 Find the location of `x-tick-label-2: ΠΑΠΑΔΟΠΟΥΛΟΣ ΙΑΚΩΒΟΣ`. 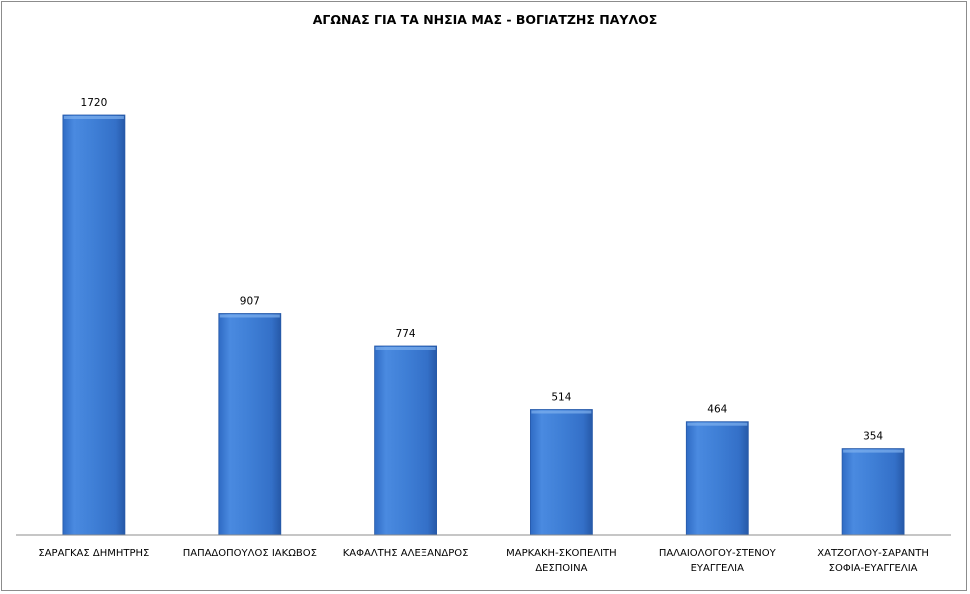

x-tick-label-2: ΠΑΠΑΔΟΠΟΥΛΟΣ ΙΑΚΩΒΟΣ is located at coordinates (249, 553).